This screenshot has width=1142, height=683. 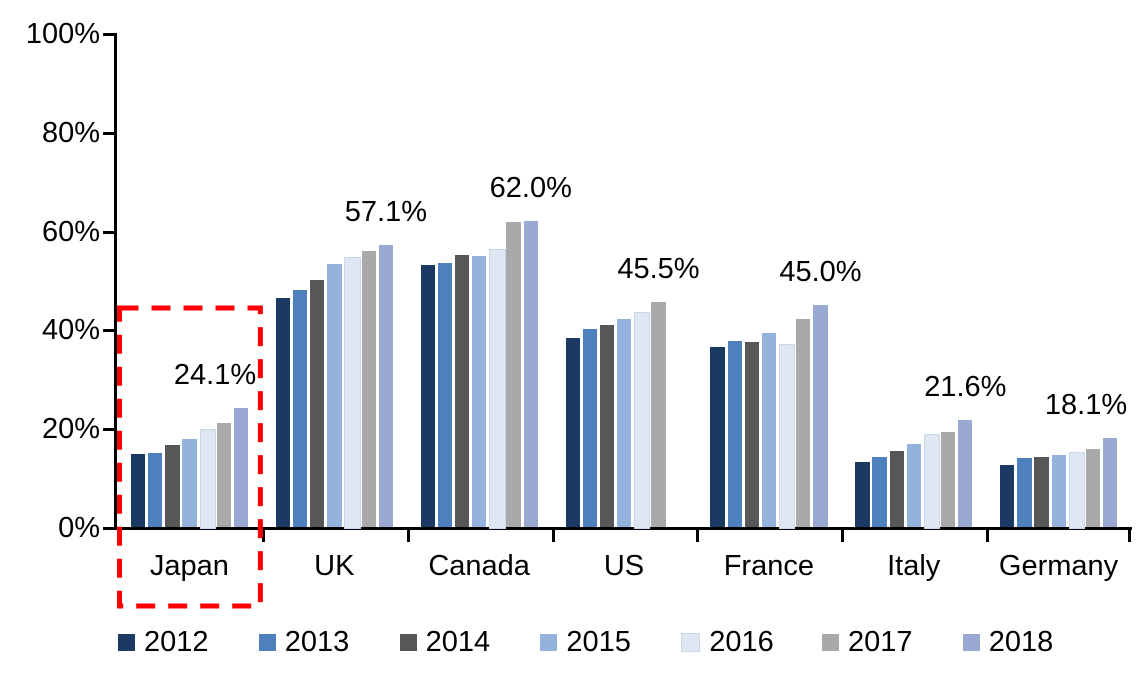 I want to click on category-label: UK, so click(x=334, y=566).